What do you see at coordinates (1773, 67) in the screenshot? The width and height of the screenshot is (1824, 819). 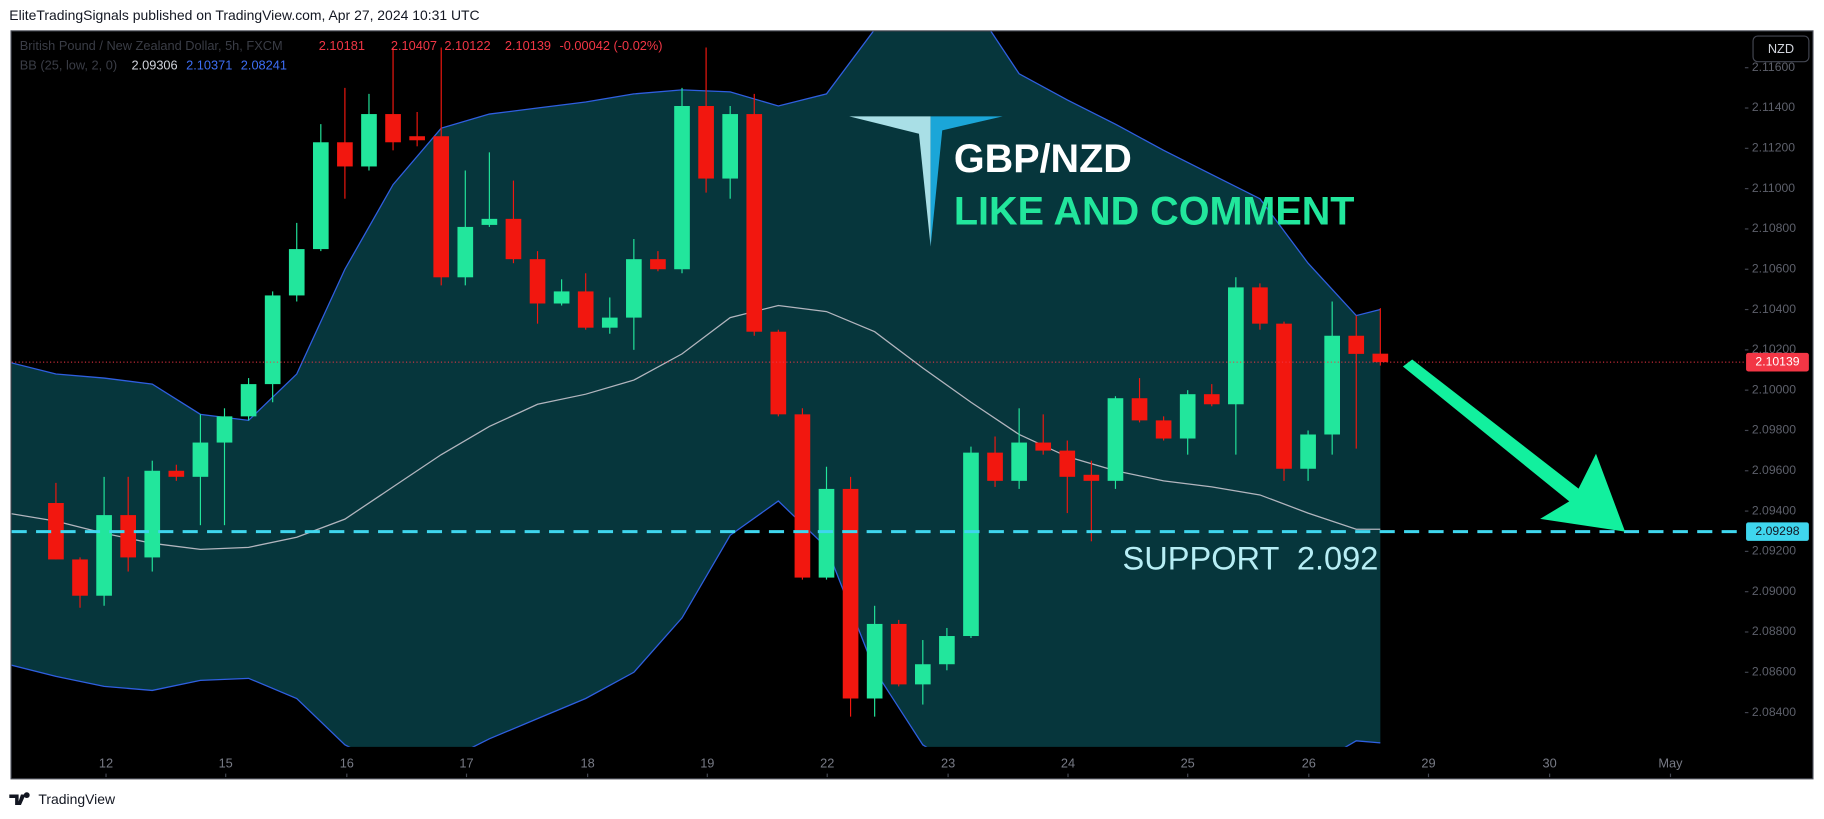 I see `y-tick-label: 2.11600` at bounding box center [1773, 67].